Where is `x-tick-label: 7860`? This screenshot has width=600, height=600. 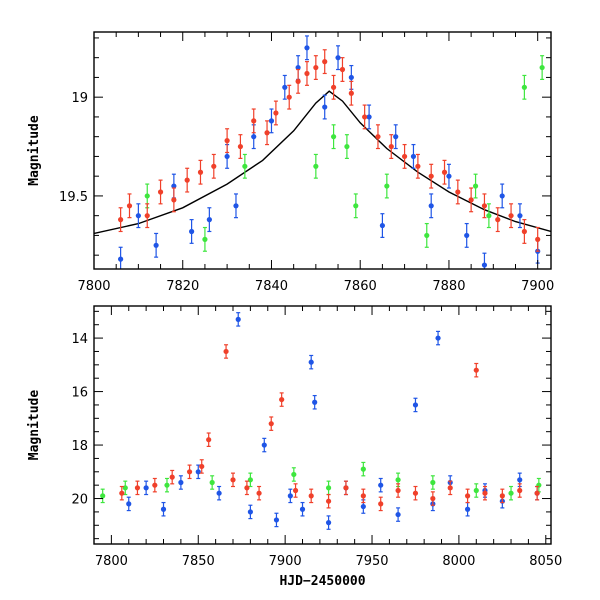 x-tick-label: 7860 is located at coordinates (360, 286).